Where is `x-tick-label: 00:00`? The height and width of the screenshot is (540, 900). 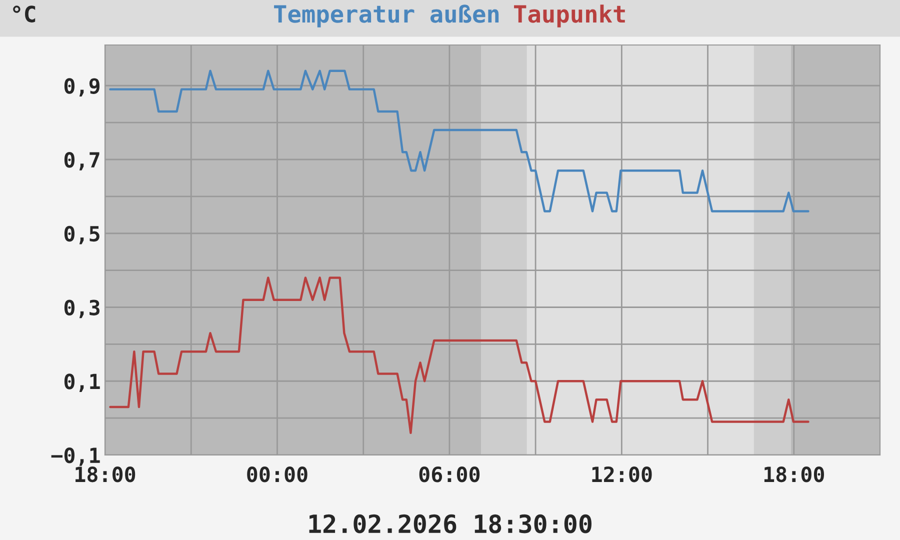
x-tick-label: 00:00 is located at coordinates (277, 474).